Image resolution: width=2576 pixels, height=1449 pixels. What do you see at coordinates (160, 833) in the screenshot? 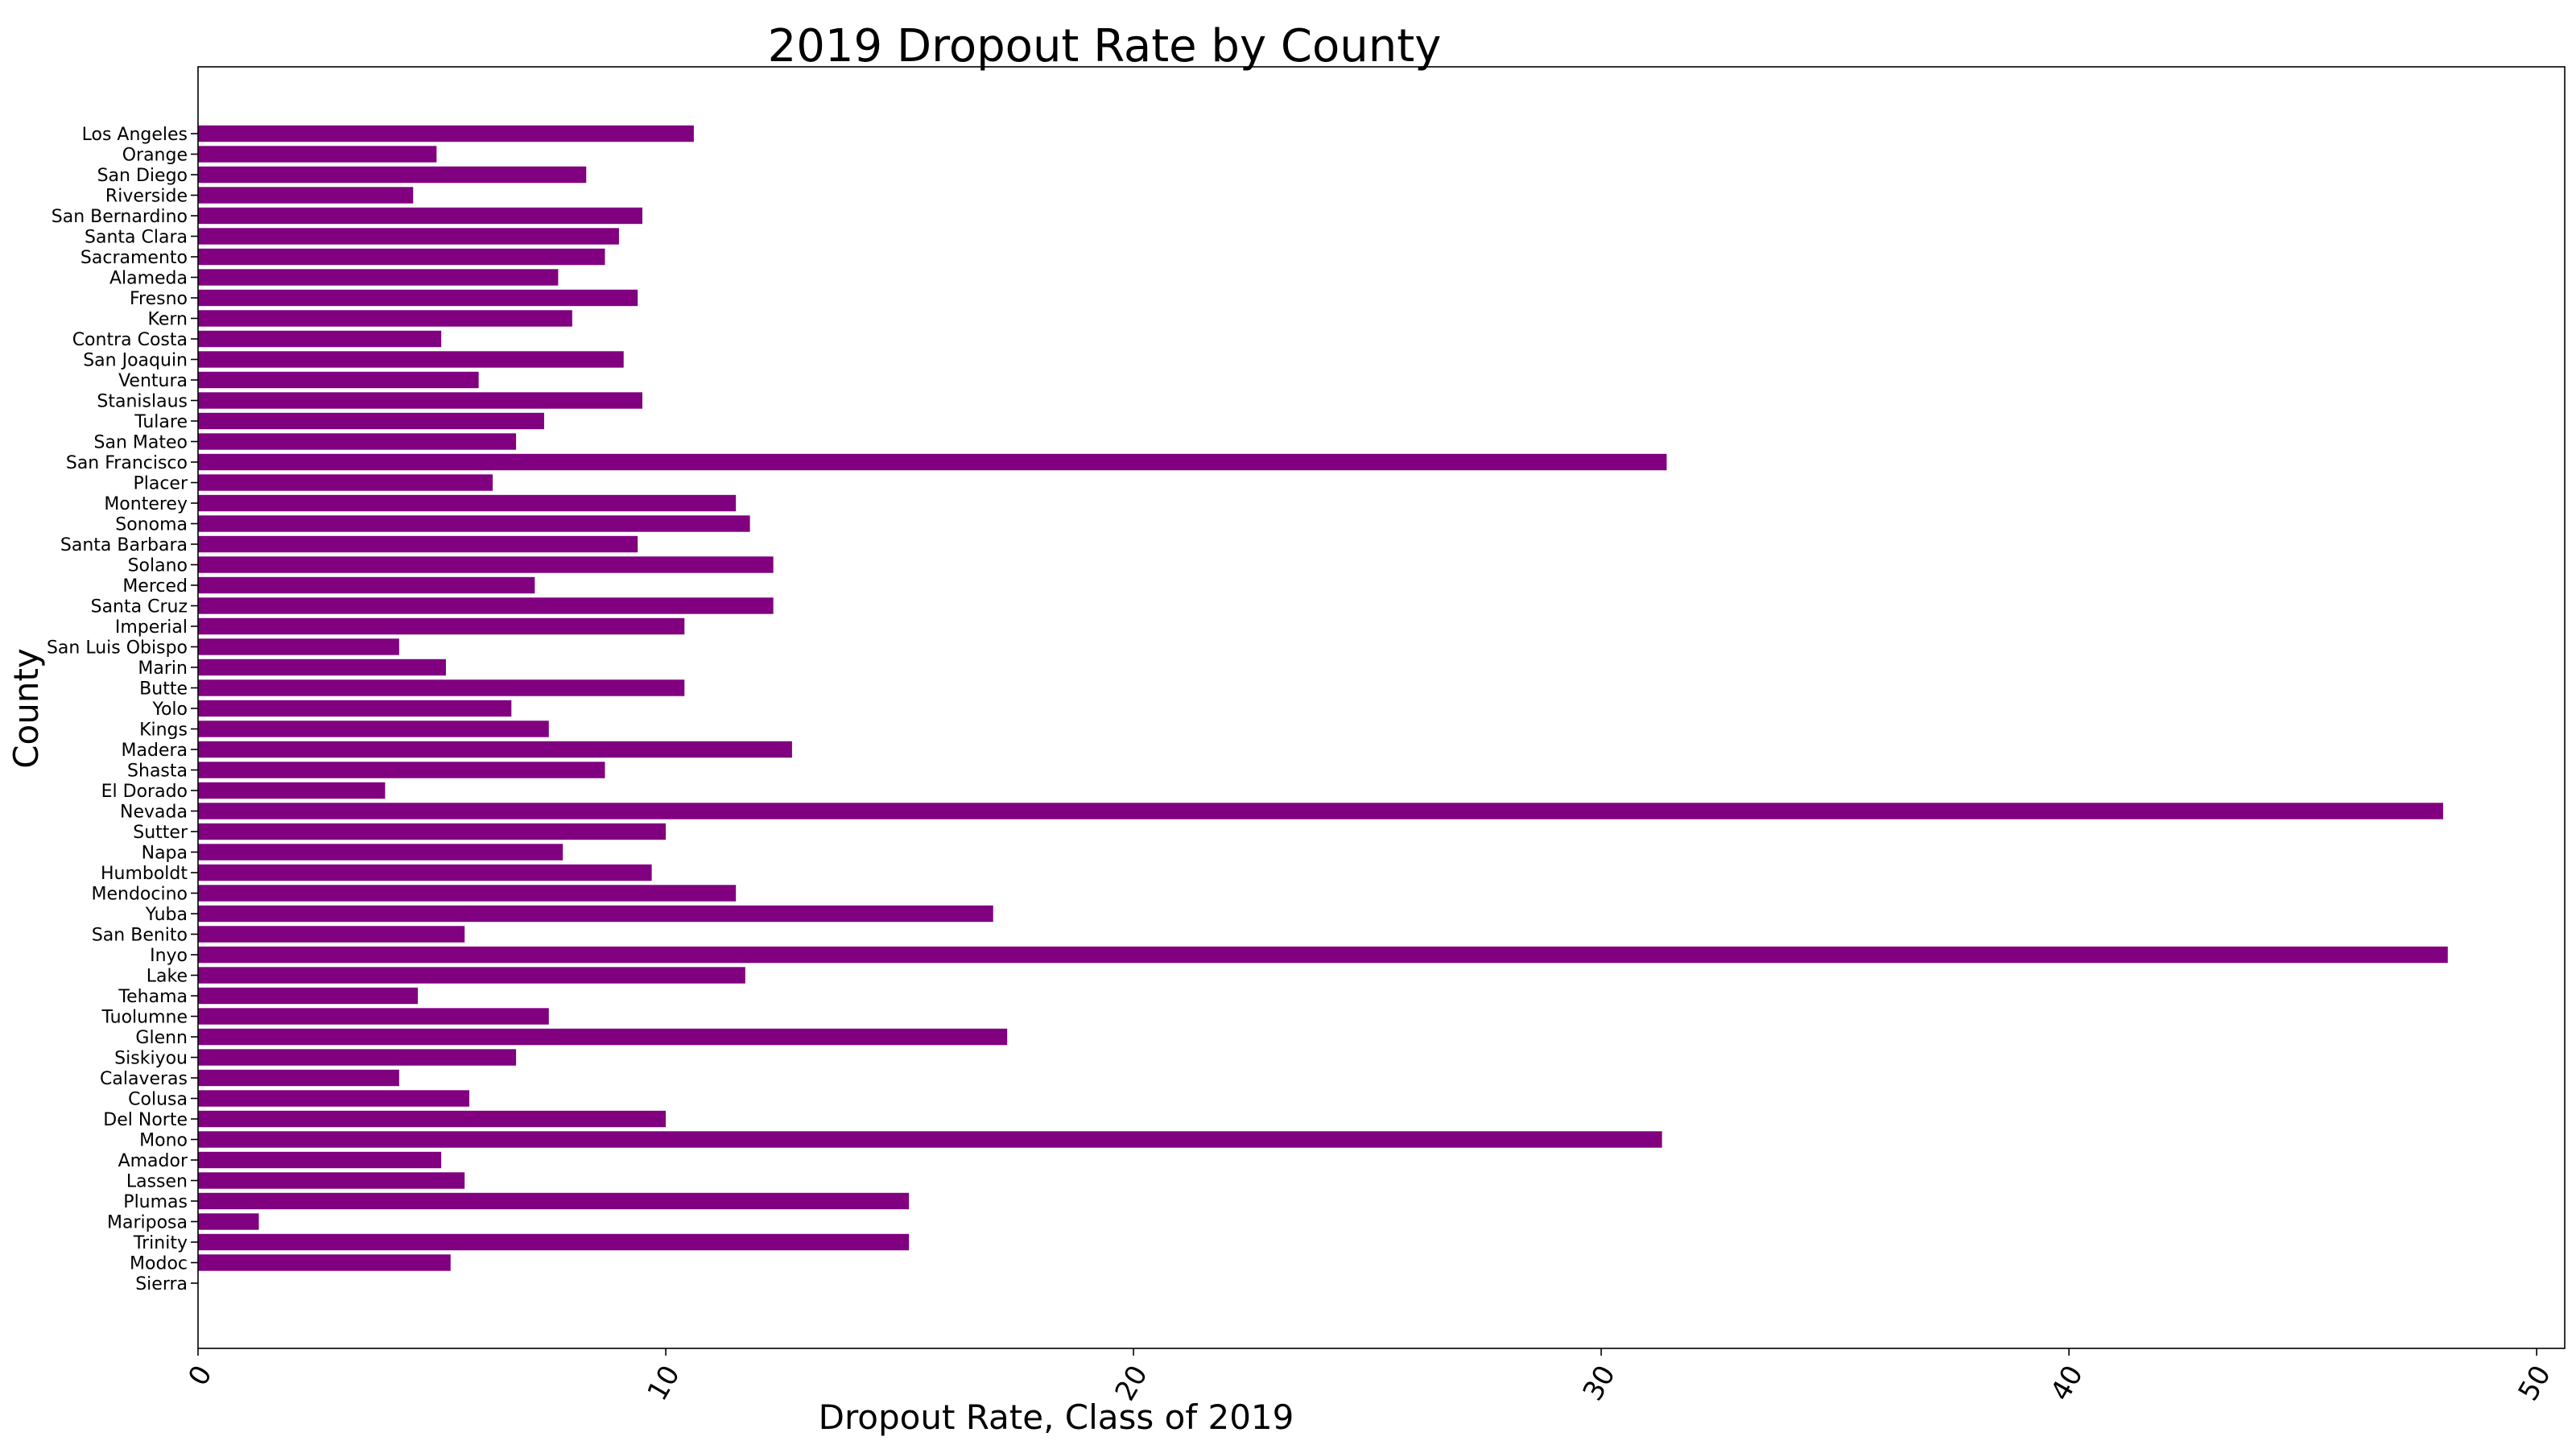
I see `y-tick-label: Sutter` at bounding box center [160, 833].